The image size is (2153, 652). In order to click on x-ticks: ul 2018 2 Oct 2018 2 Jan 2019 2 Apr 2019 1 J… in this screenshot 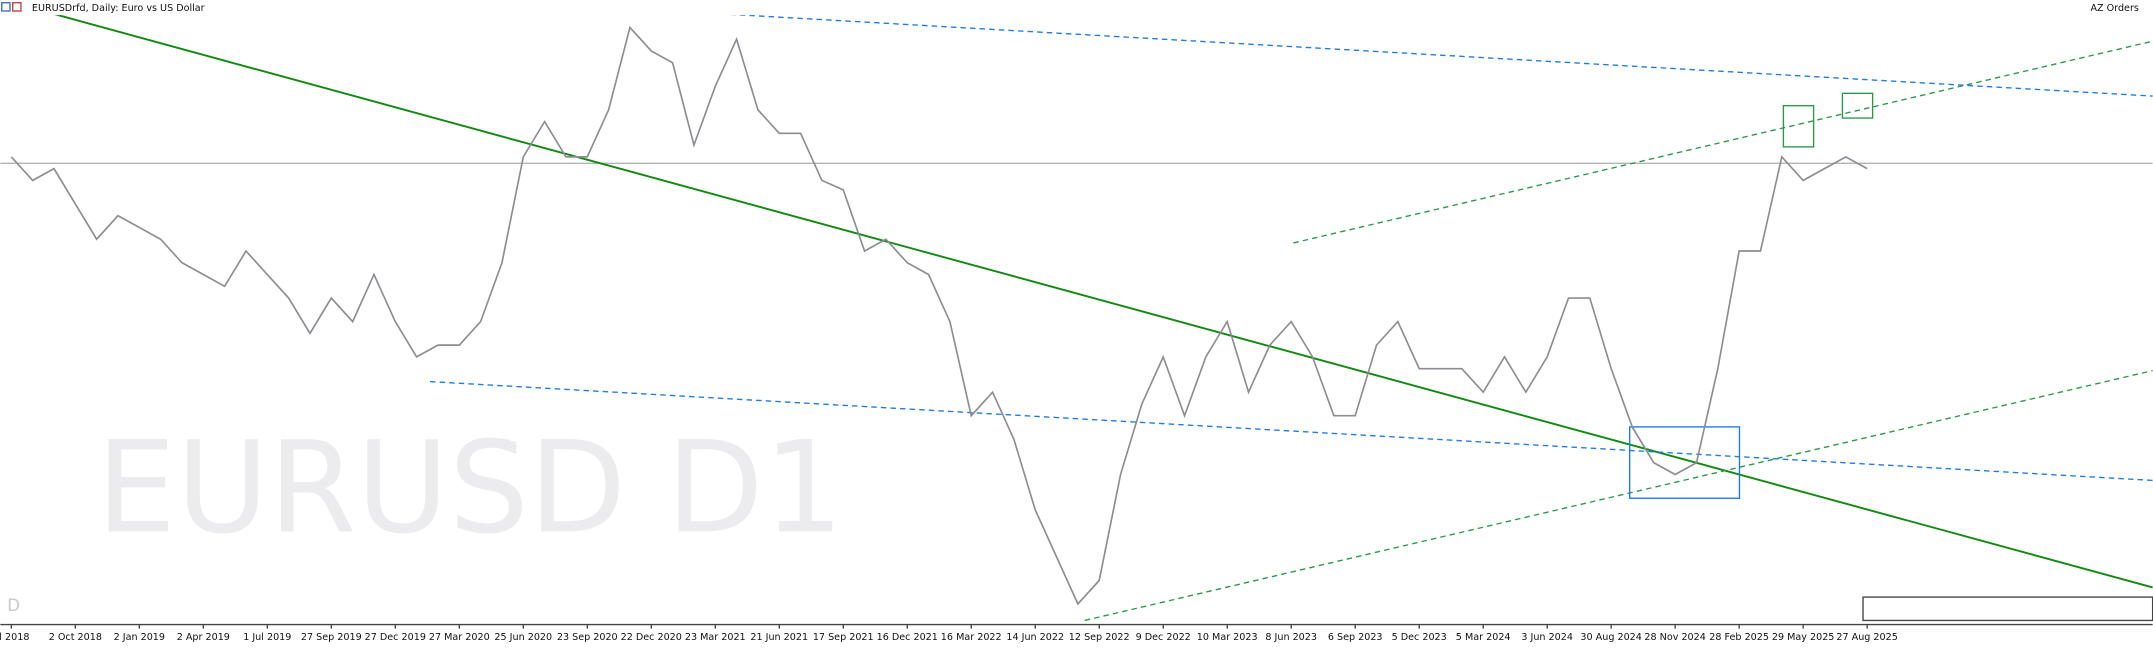, I will do `click(949, 633)`.